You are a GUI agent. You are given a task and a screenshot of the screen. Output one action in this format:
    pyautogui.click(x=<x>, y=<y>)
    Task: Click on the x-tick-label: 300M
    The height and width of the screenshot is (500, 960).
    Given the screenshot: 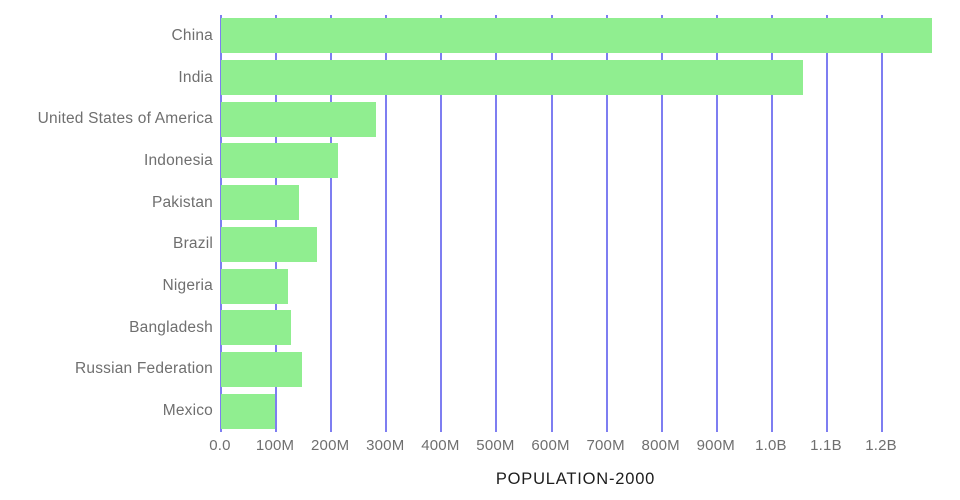 What is the action you would take?
    pyautogui.click(x=385, y=445)
    